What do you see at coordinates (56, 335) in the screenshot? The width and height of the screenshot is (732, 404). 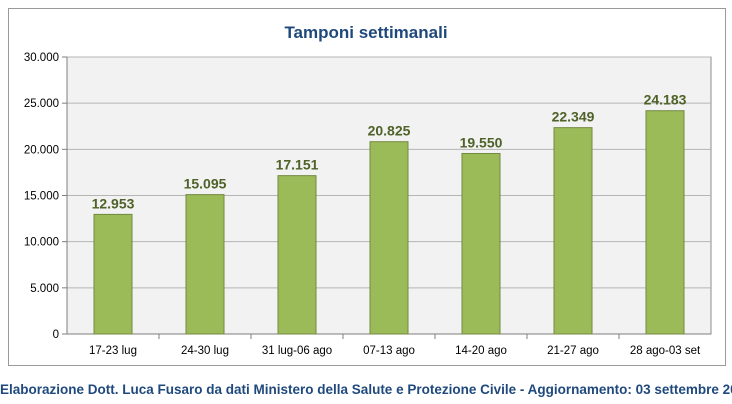 I see `y-tick-label: 0` at bounding box center [56, 335].